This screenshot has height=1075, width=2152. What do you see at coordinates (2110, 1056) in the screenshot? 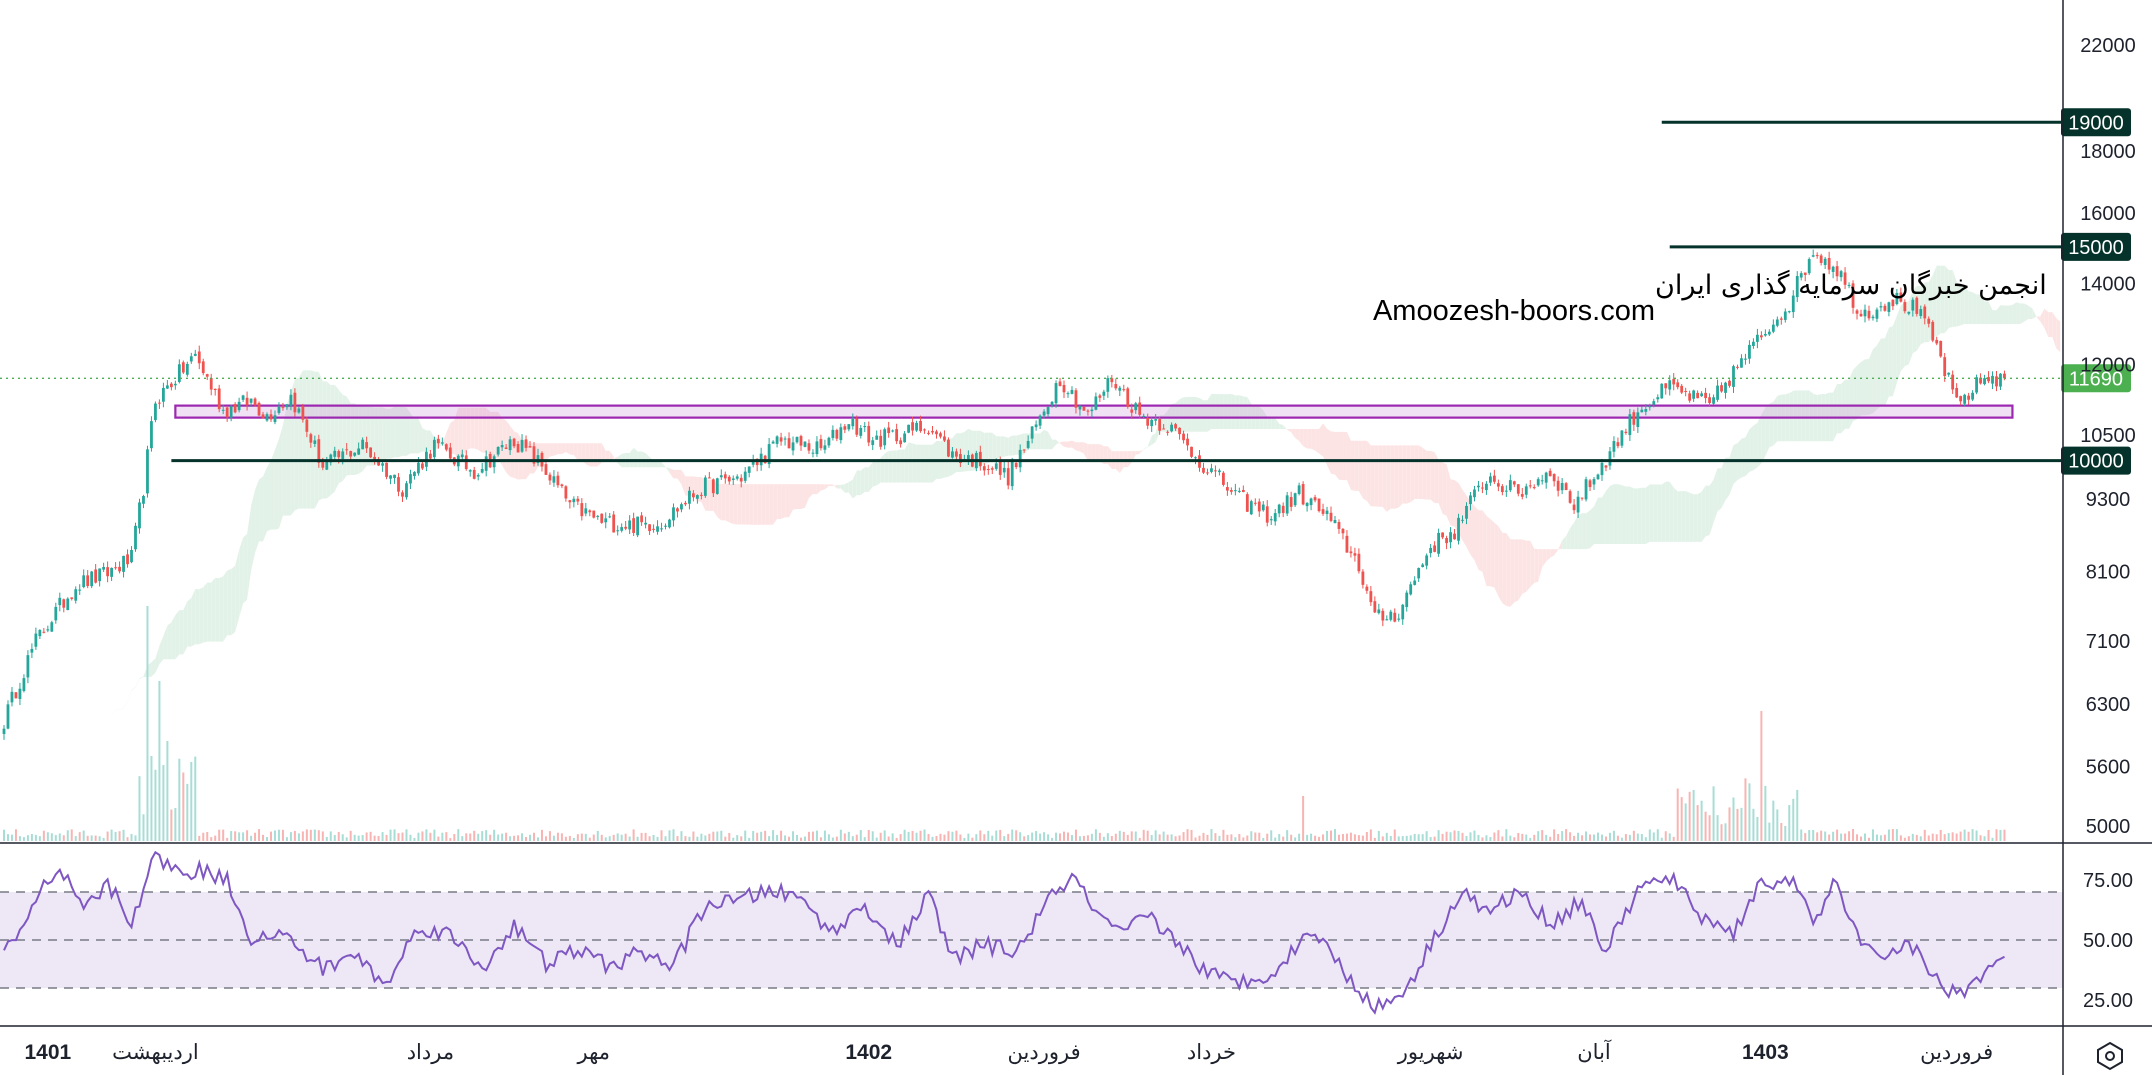
I see `chart-settings-icon` at bounding box center [2110, 1056].